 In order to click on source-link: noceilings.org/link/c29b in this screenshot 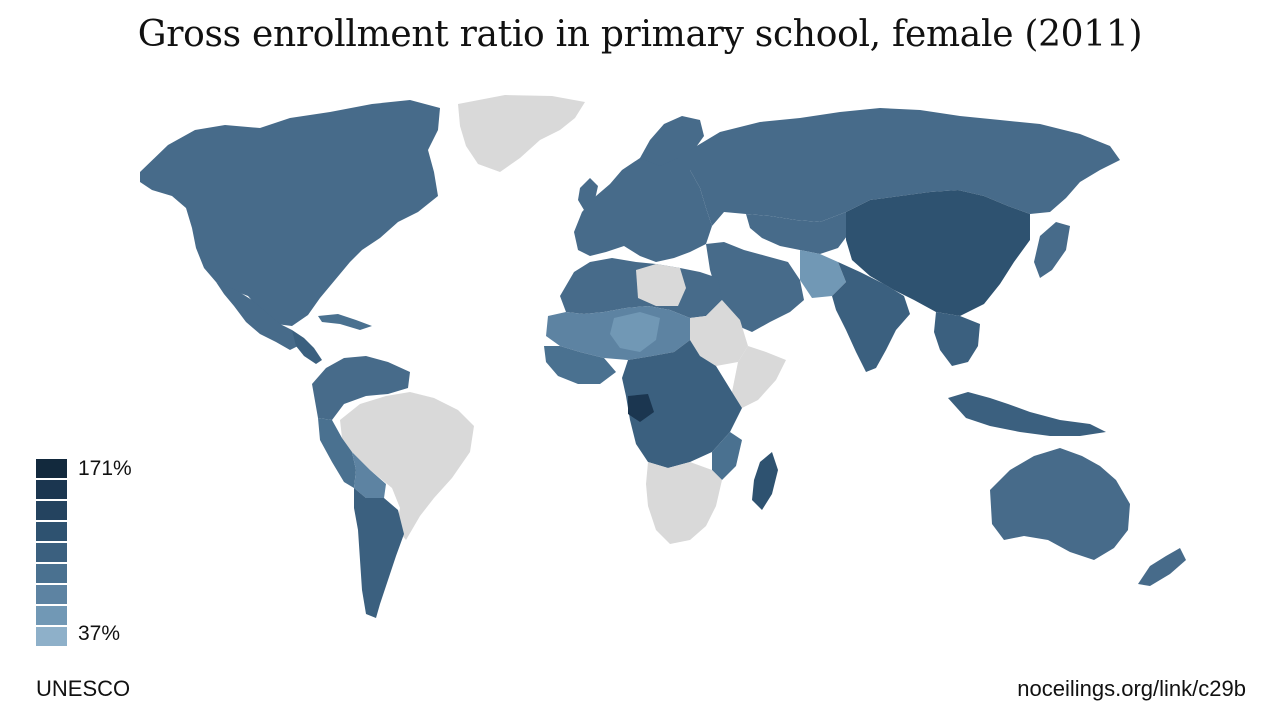, I will do `click(1131, 688)`.